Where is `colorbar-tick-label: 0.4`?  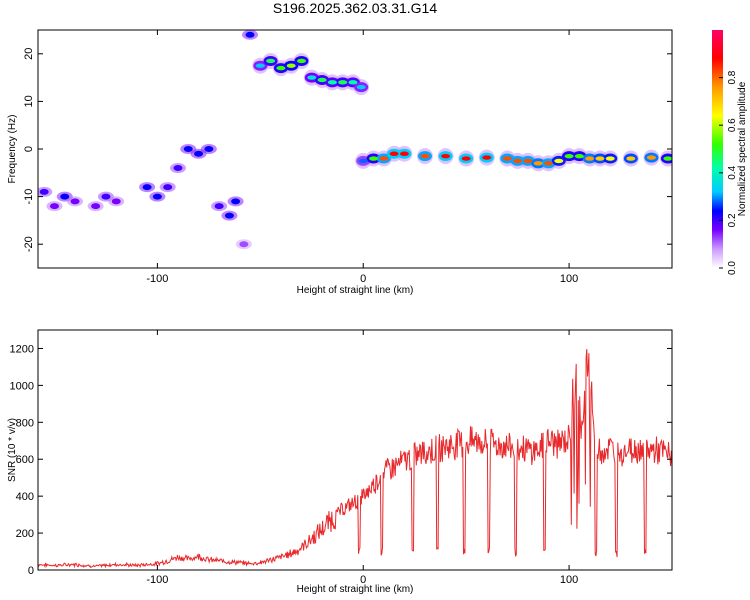
colorbar-tick-label: 0.4 is located at coordinates (732, 172).